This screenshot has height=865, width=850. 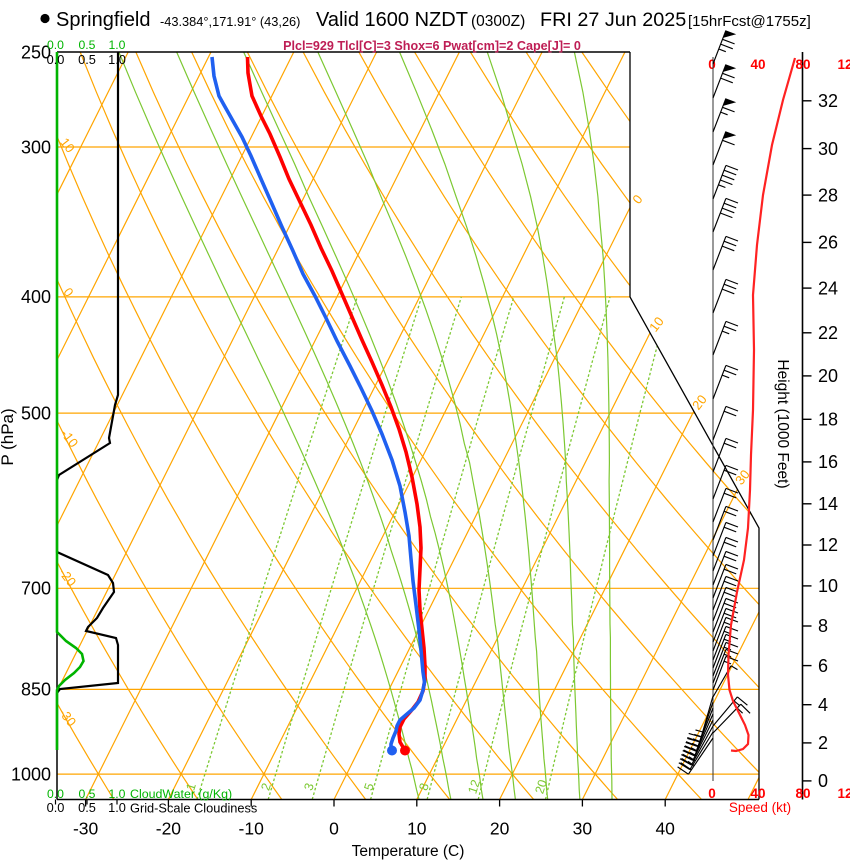 I want to click on svg-text: 250, so click(x=36, y=52).